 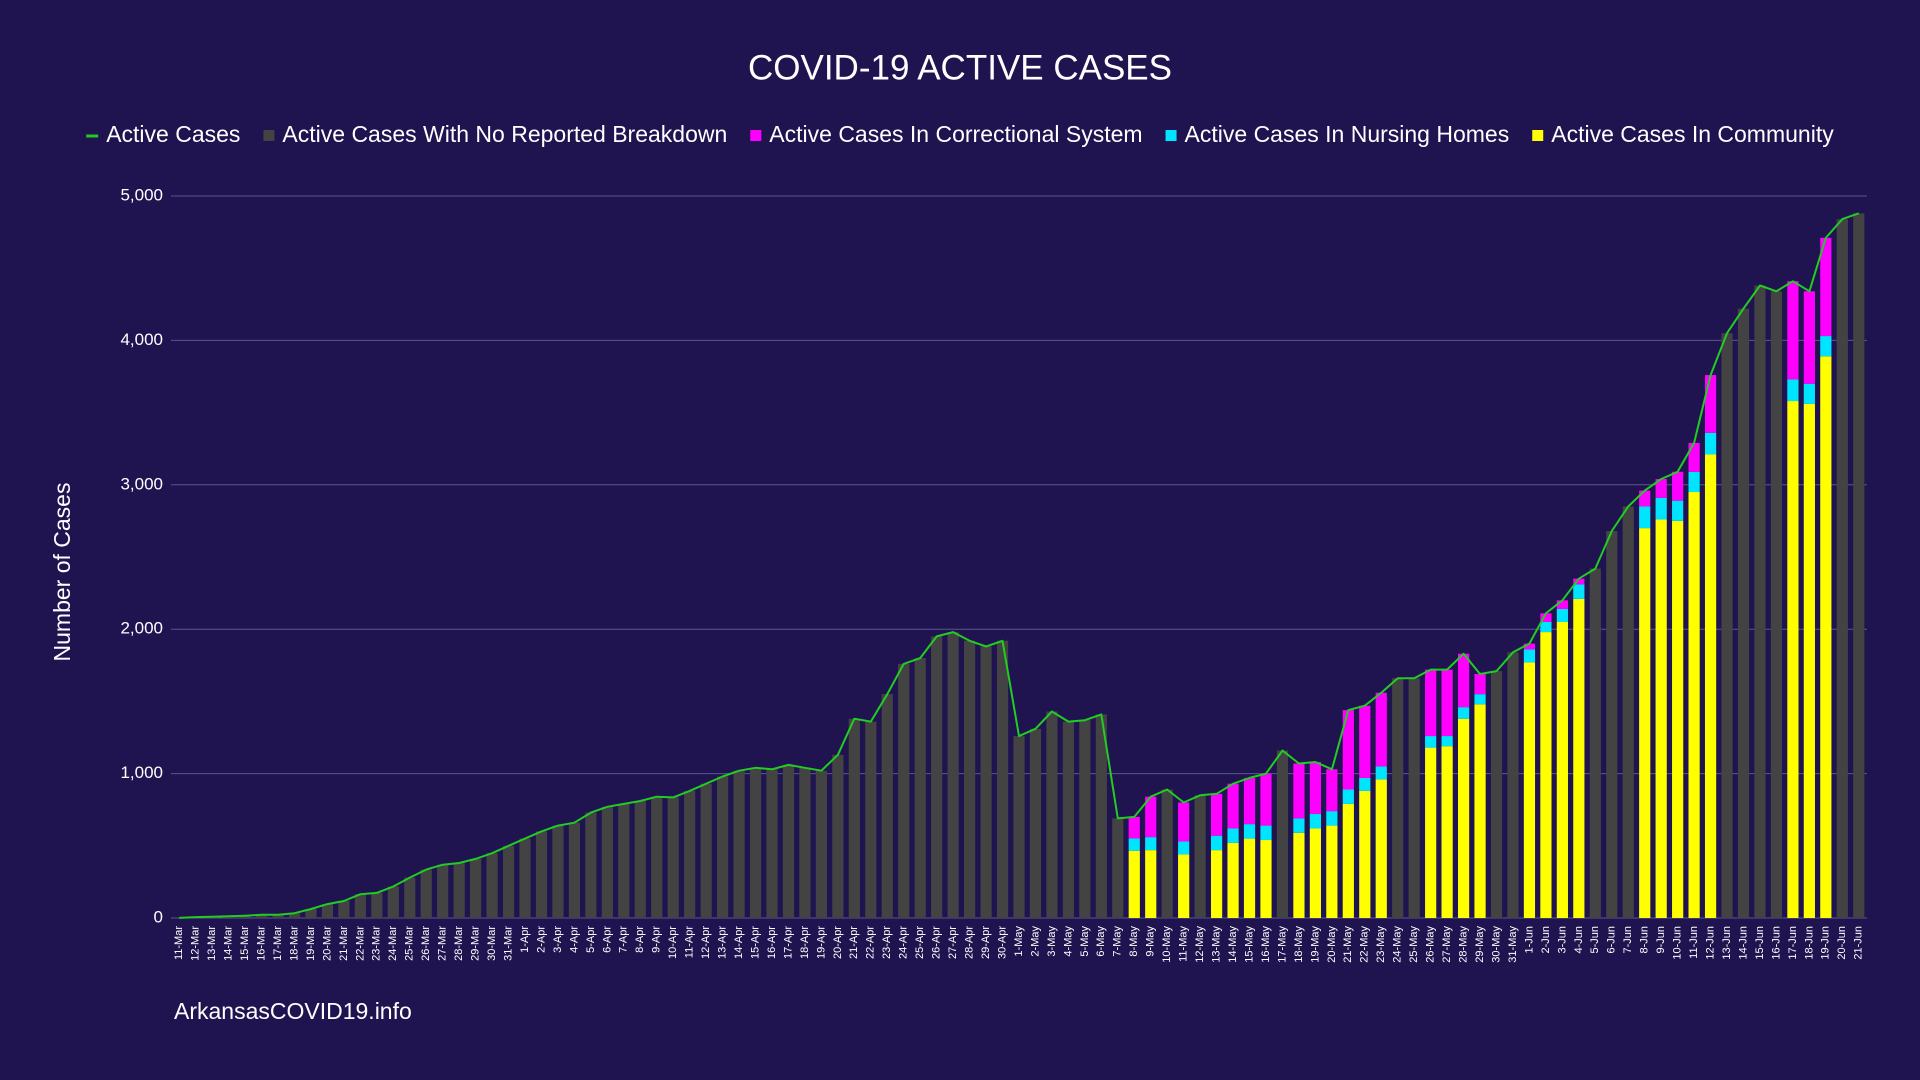 What do you see at coordinates (946, 134) in the screenshot?
I see `legend-item: Active Cases In Correctional System` at bounding box center [946, 134].